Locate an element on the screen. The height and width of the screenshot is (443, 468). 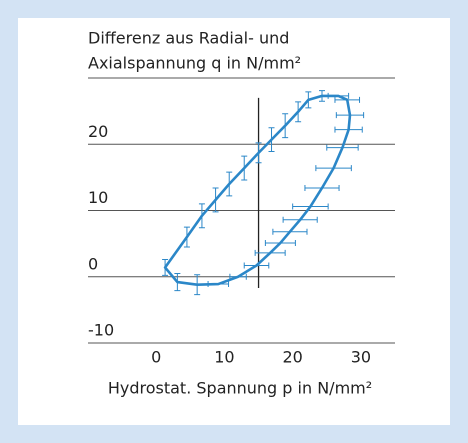
y-axis-label: Axialspannung q in N/mm² is located at coordinates (194, 63).